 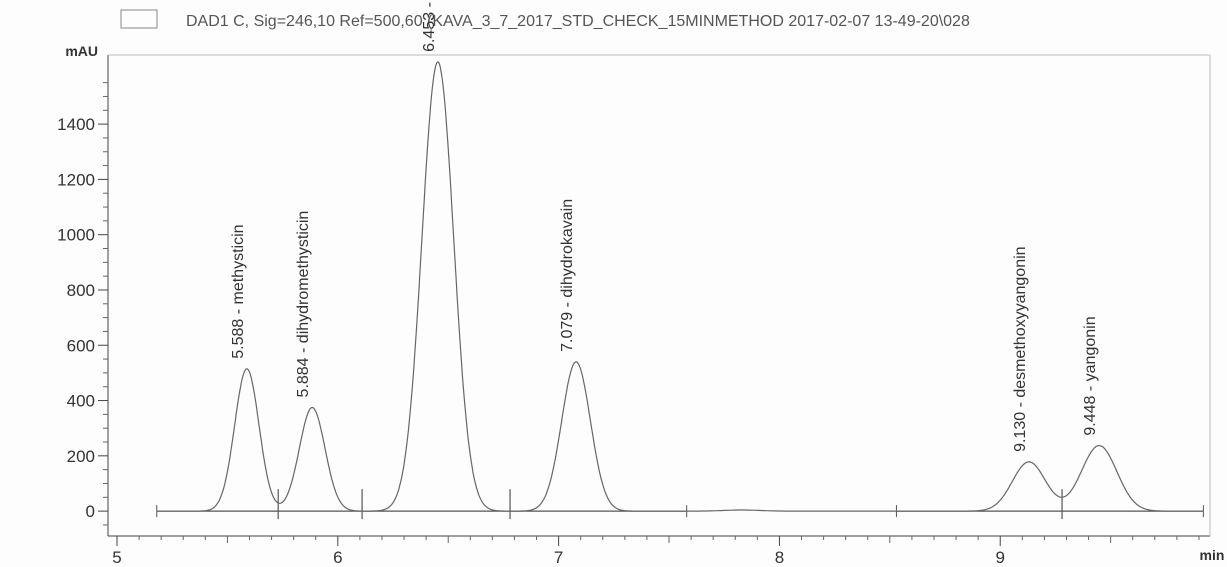 What do you see at coordinates (81, 456) in the screenshot?
I see `y-tick-label: 200` at bounding box center [81, 456].